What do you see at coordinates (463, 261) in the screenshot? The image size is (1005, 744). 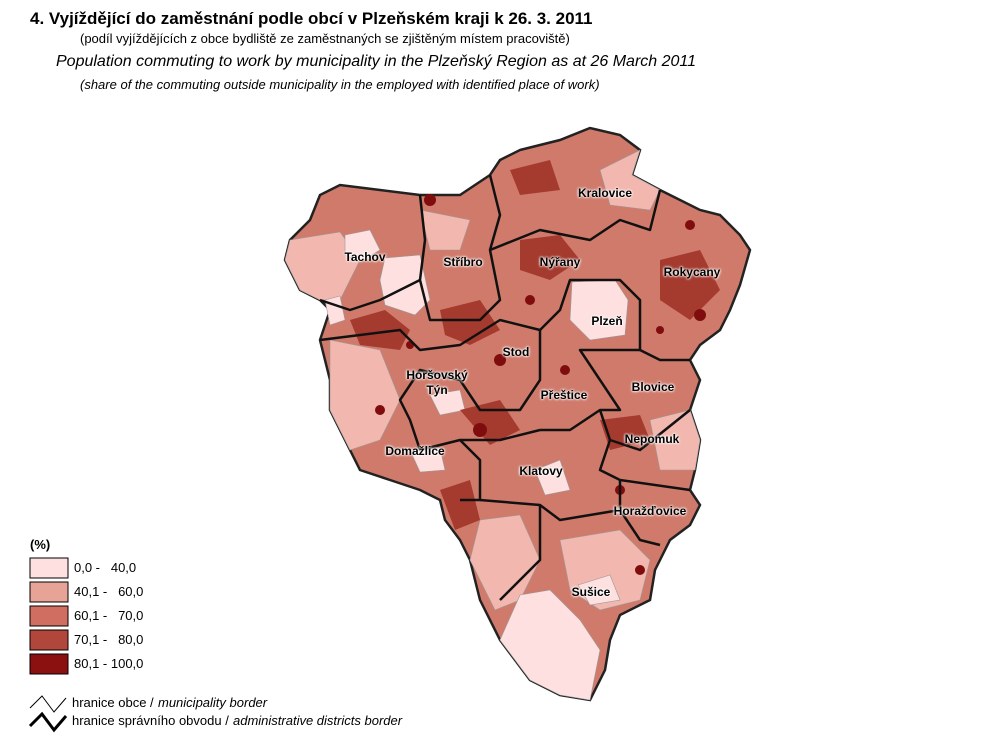 I see `district-label: Stříbro` at bounding box center [463, 261].